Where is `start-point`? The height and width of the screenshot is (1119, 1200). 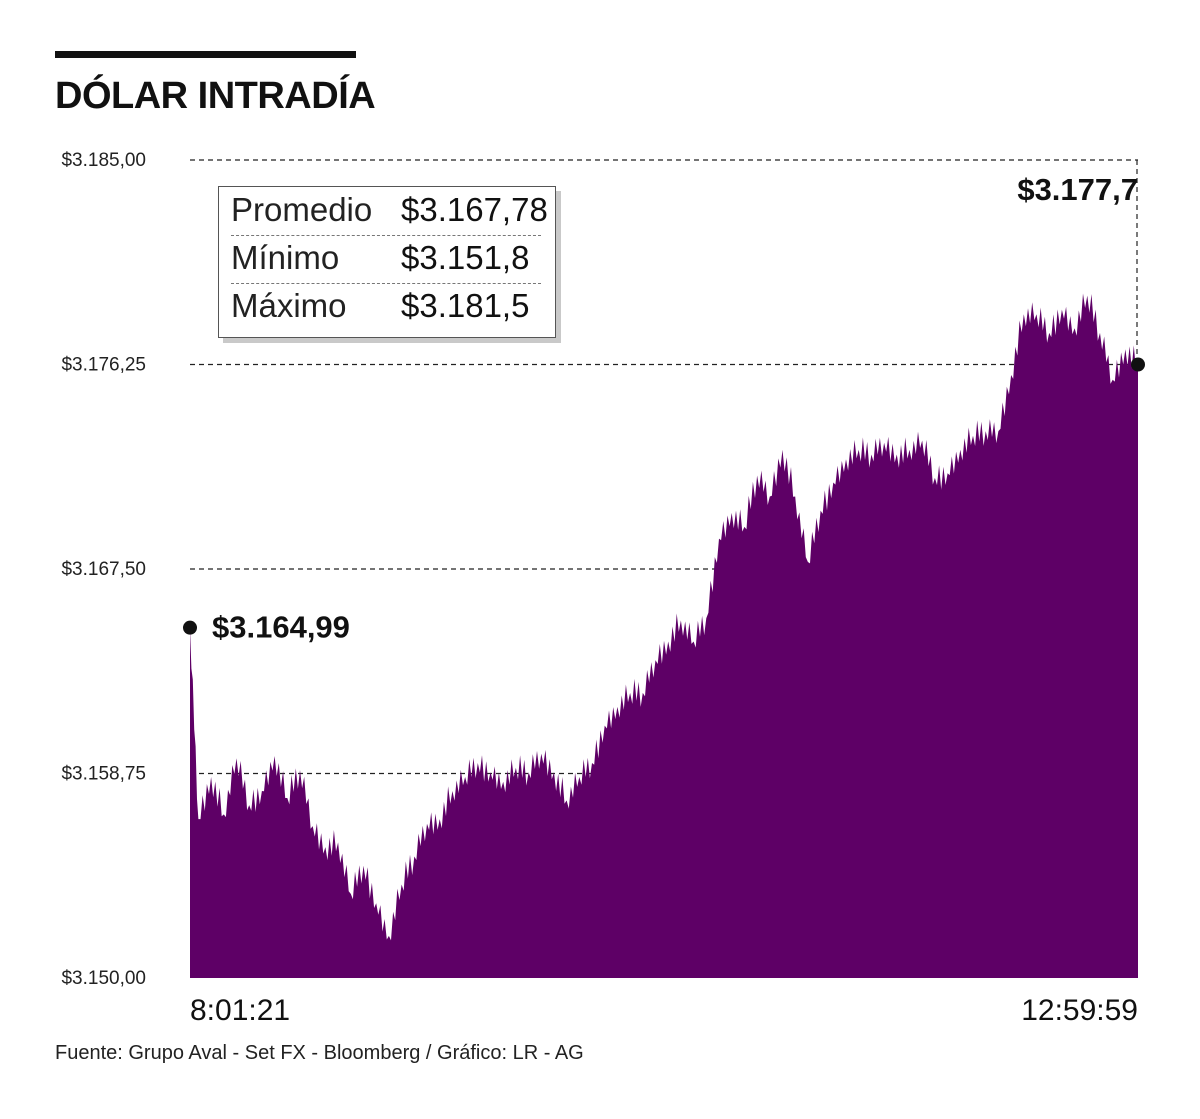 start-point is located at coordinates (190, 627).